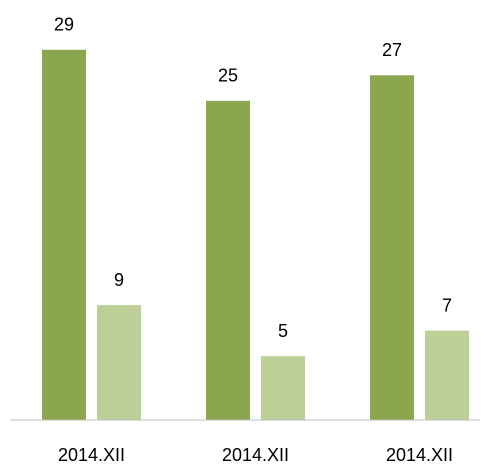 The width and height of the screenshot is (486, 466). Describe the element at coordinates (447, 305) in the screenshot. I see `data-label: 7` at that location.